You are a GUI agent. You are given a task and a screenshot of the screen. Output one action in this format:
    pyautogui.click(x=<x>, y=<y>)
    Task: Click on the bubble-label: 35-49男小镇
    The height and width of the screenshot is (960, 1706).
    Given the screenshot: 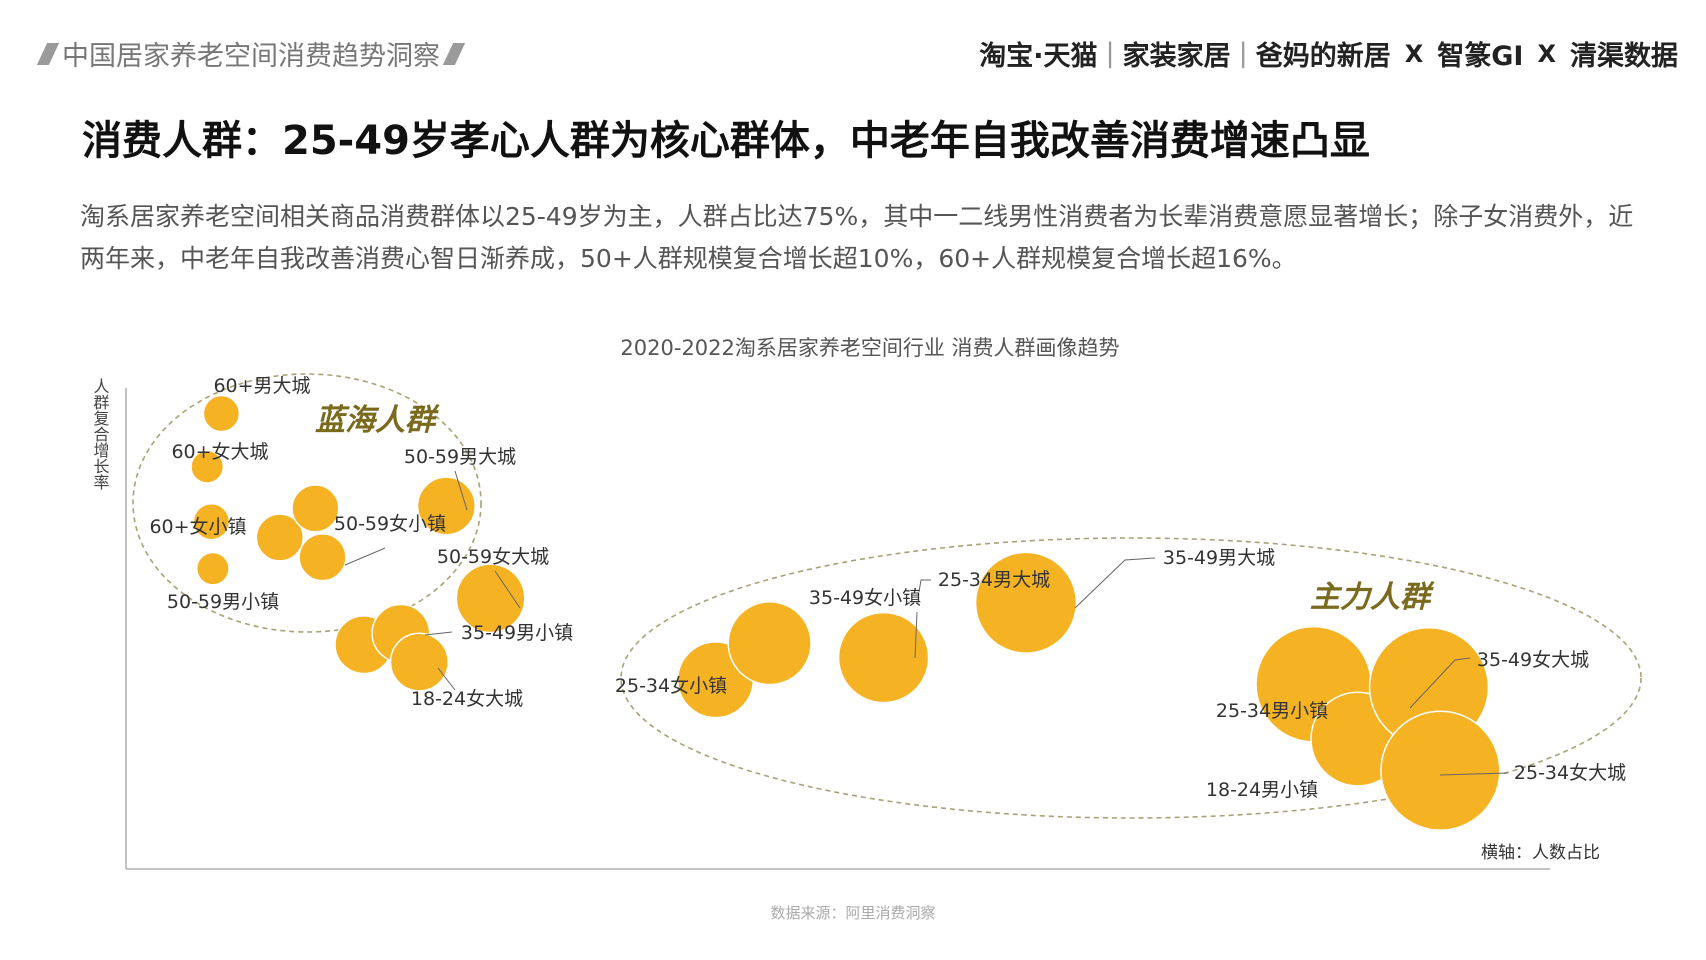 What is the action you would take?
    pyautogui.click(x=517, y=633)
    